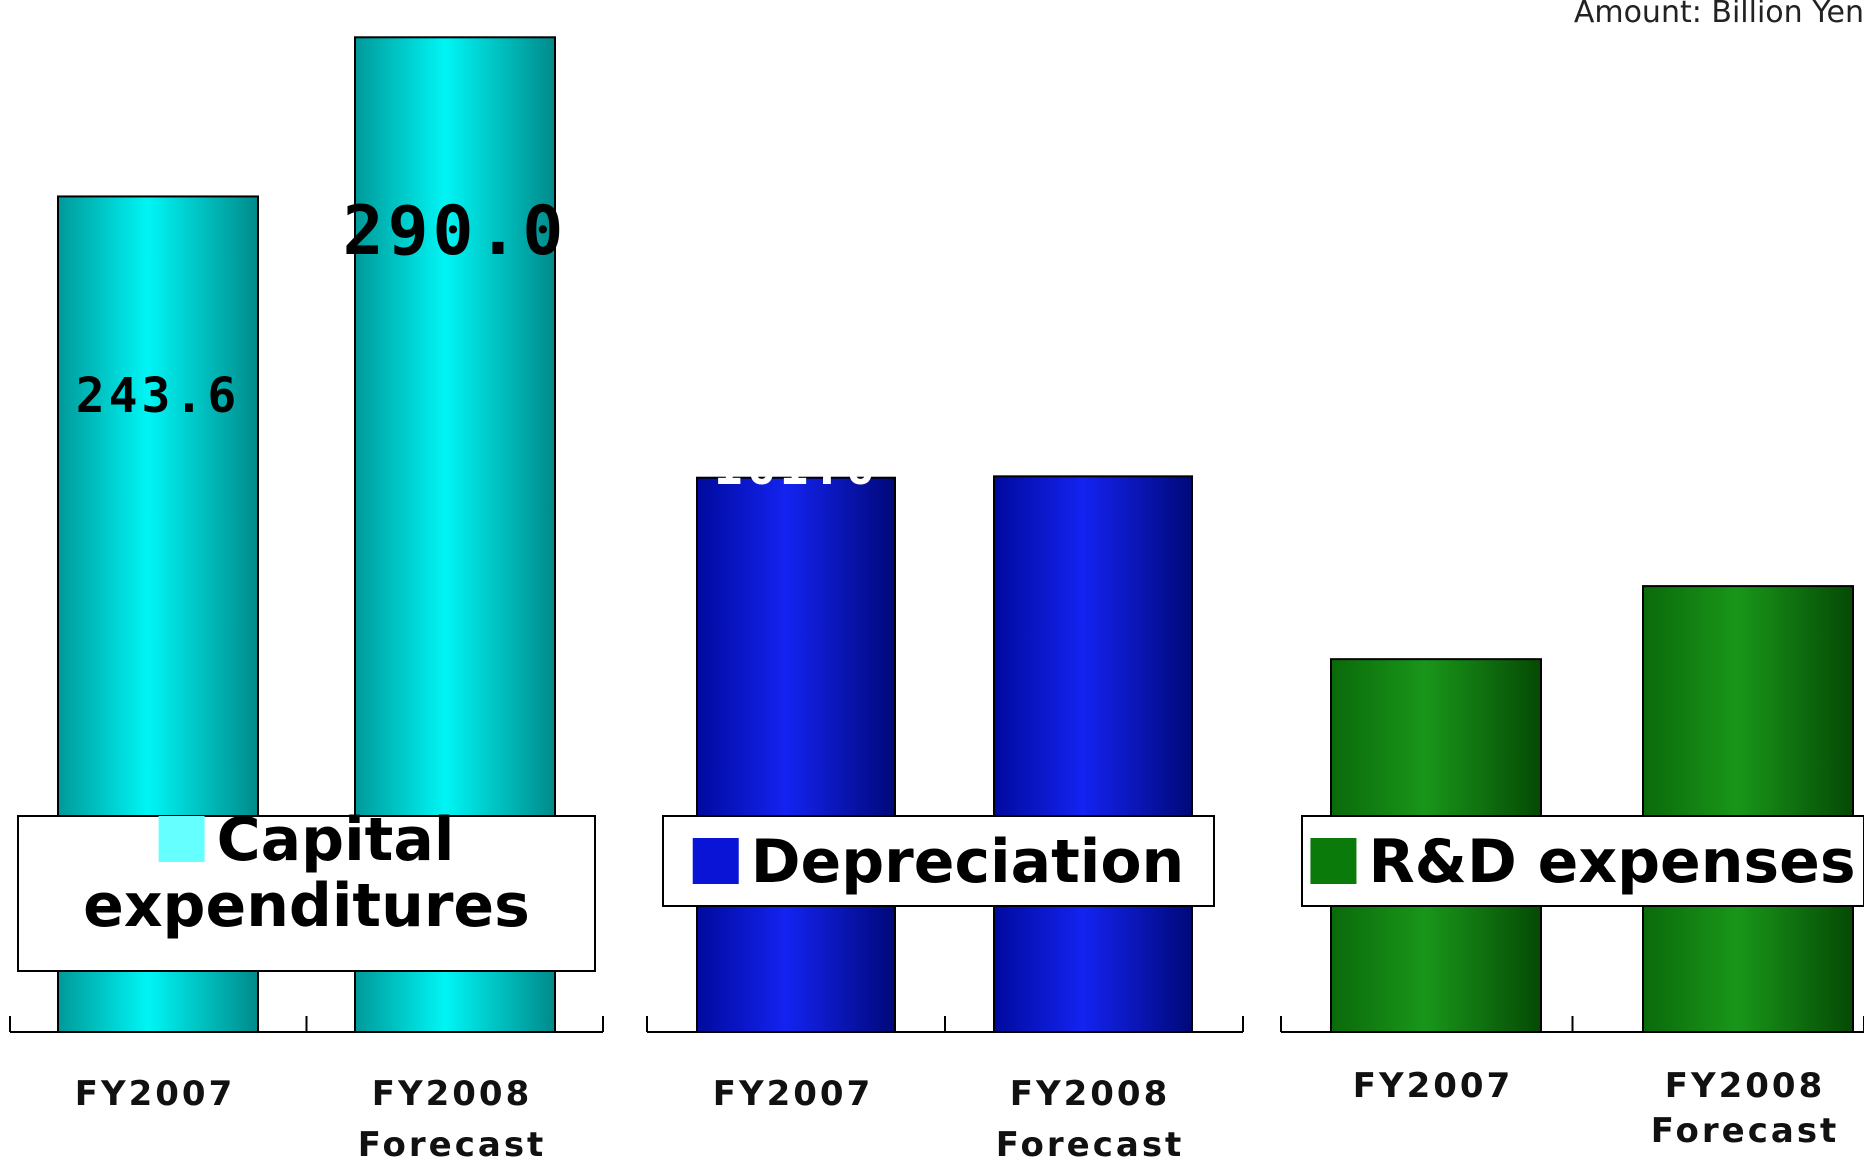  Describe the element at coordinates (1719, 15) in the screenshot. I see `unit-note: Amount: Billion Yen` at that location.